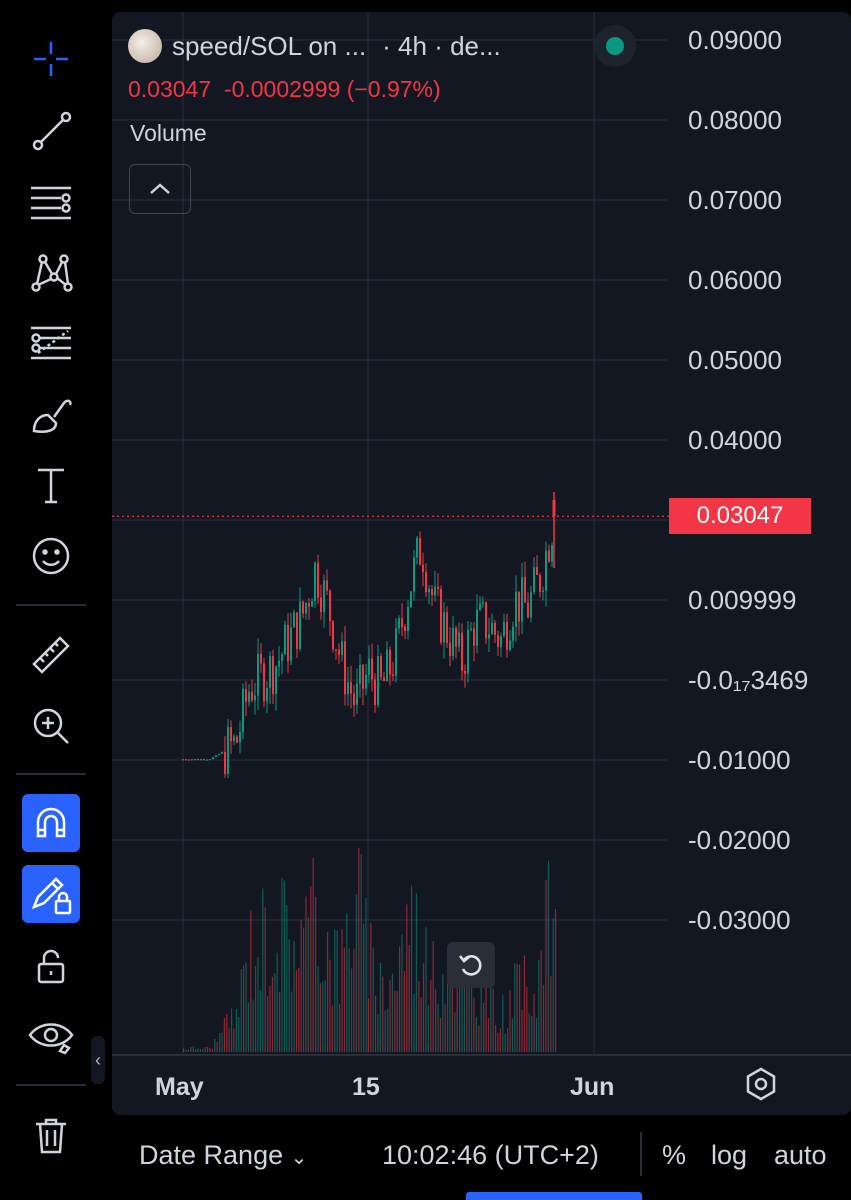 The width and height of the screenshot is (851, 1200). Describe the element at coordinates (735, 360) in the screenshot. I see `price-tick: 0.05000` at that location.